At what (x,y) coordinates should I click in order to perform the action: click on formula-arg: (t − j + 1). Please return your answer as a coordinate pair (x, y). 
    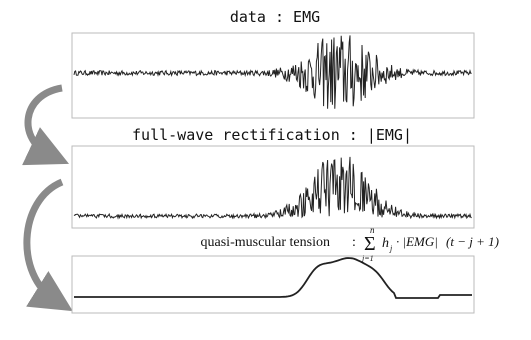
    Looking at the image, I should click on (472, 241).